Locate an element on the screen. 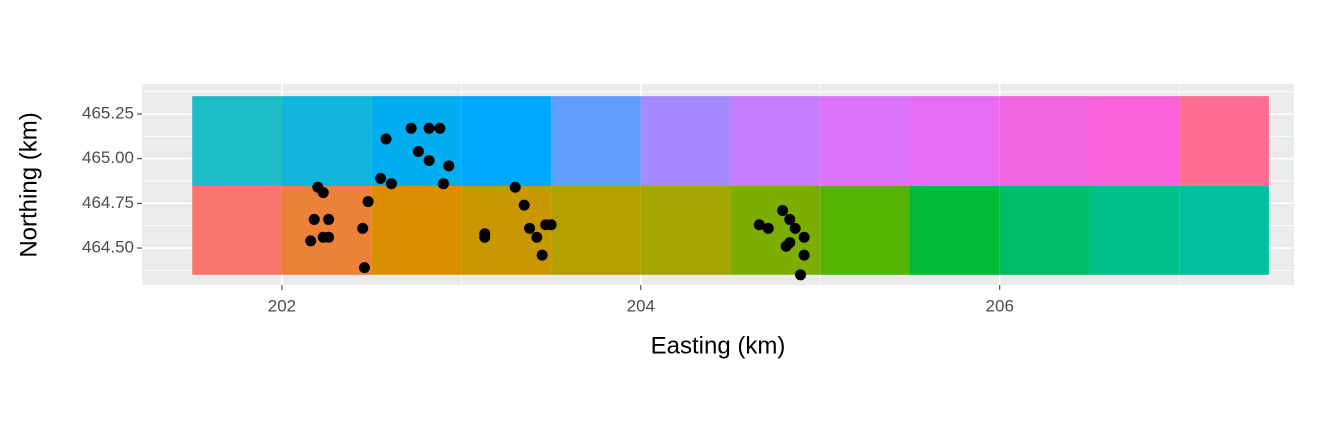 This screenshot has width=1344, height=447. x-tick-label: 204 is located at coordinates (641, 305).